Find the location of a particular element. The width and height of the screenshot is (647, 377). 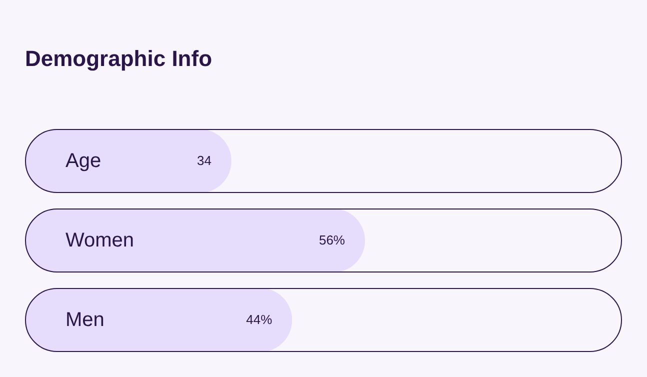

y-tick-label: Men is located at coordinates (85, 320).